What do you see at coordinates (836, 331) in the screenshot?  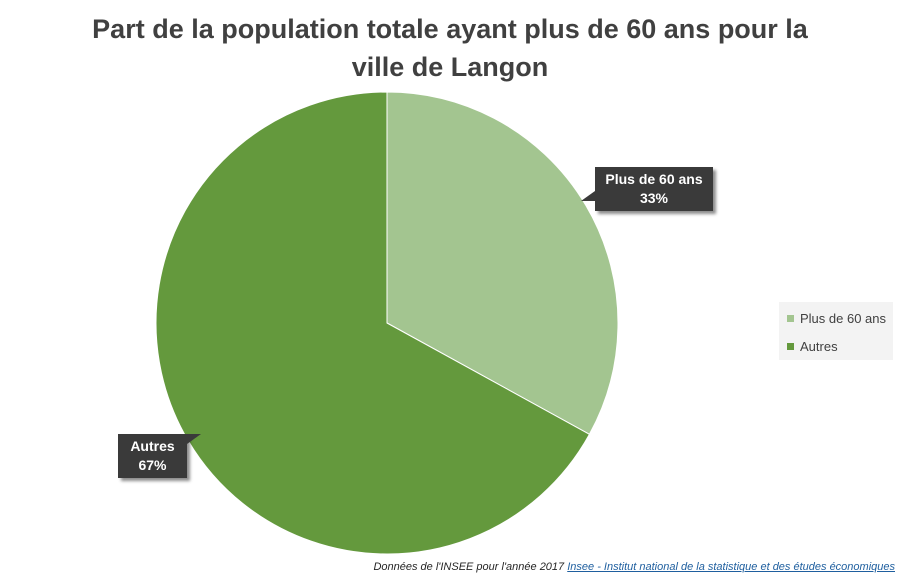 I see `chart-legend: Plus de 60 ans Autres` at bounding box center [836, 331].